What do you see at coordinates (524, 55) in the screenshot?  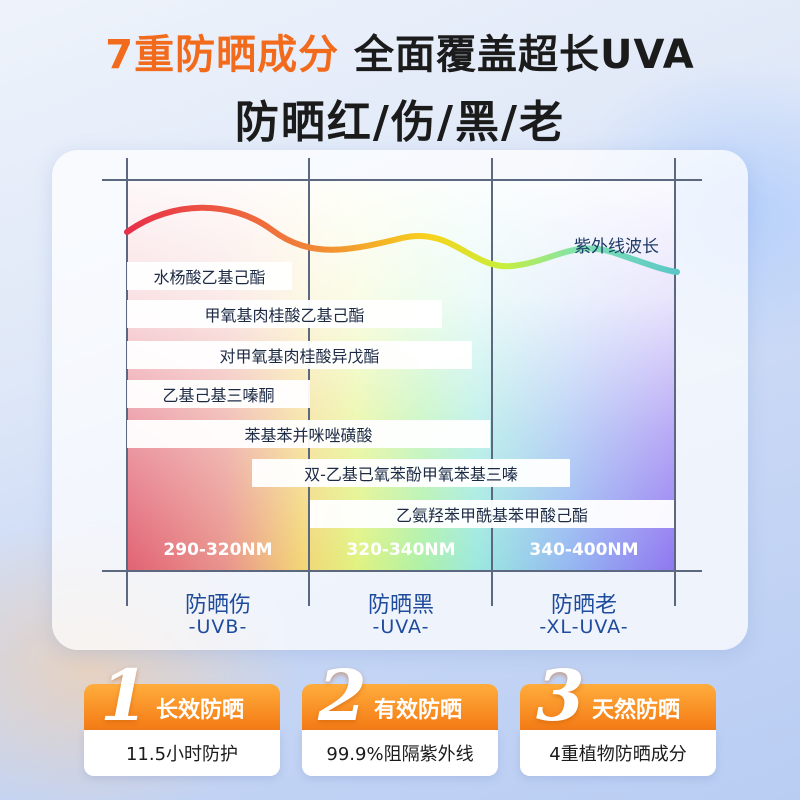 I see `headline-rest: 全面覆盖超长UVA` at bounding box center [524, 55].